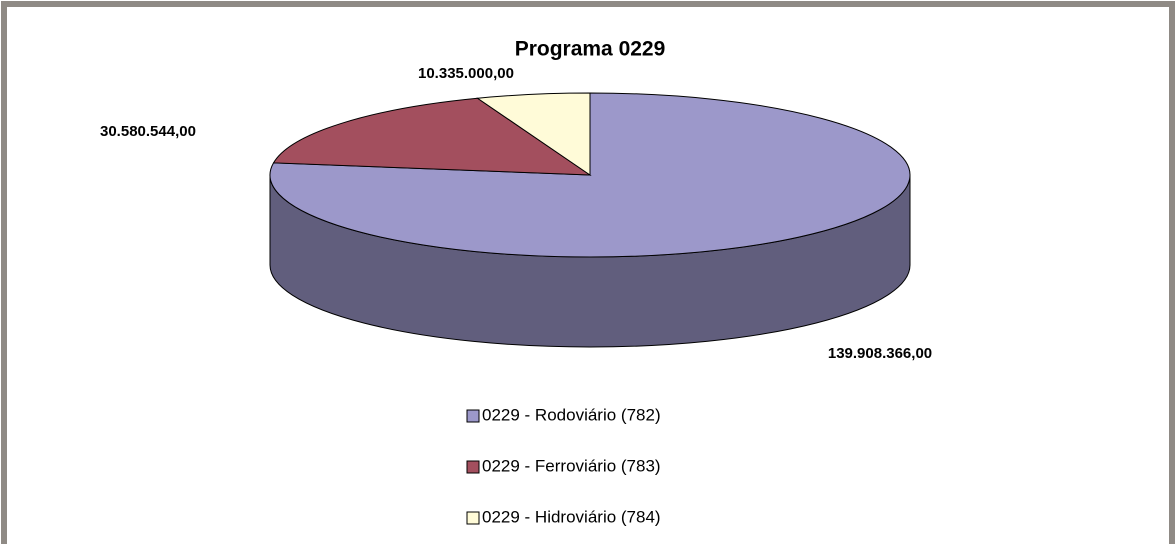  I want to click on chart-title: Programa 0229, so click(590, 49).